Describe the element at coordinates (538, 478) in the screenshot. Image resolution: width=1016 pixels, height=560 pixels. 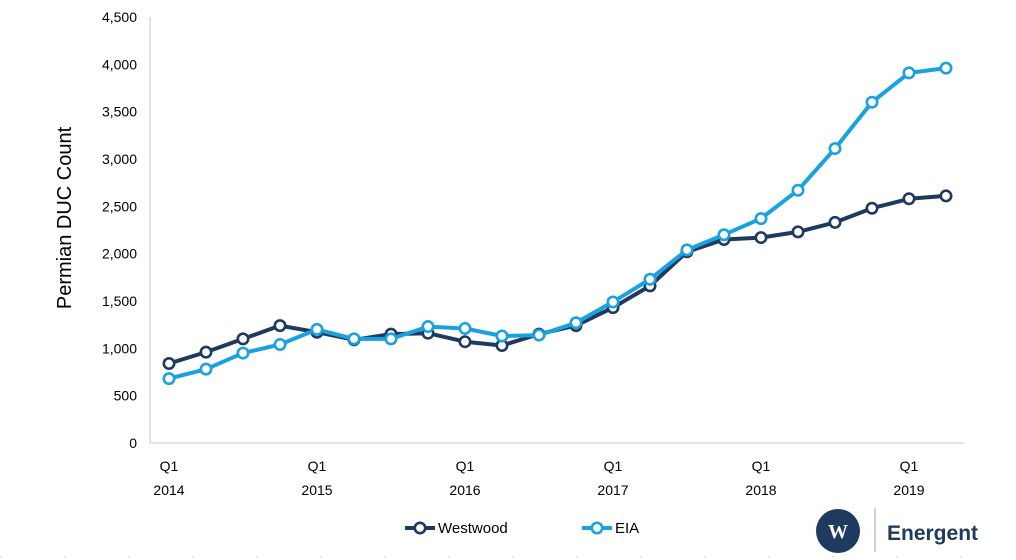
I see `x-tick-labels: Q1 2014 Q1 2015 Q1 2016 Q1 2017 Q1 2018 Q1 2019` at that location.